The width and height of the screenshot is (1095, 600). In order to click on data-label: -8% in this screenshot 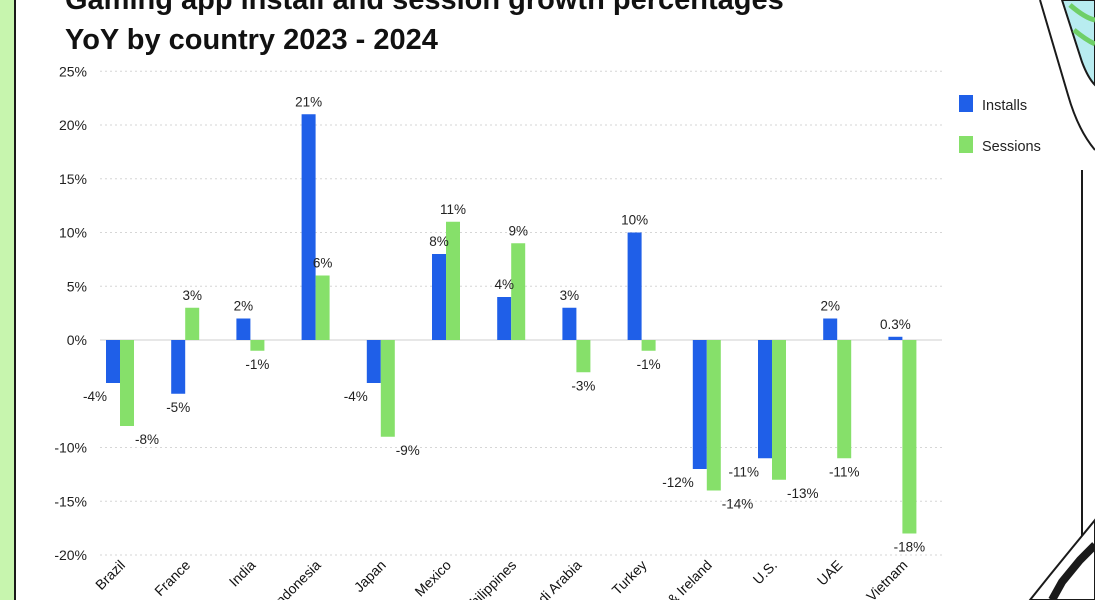, I will do `click(147, 439)`.